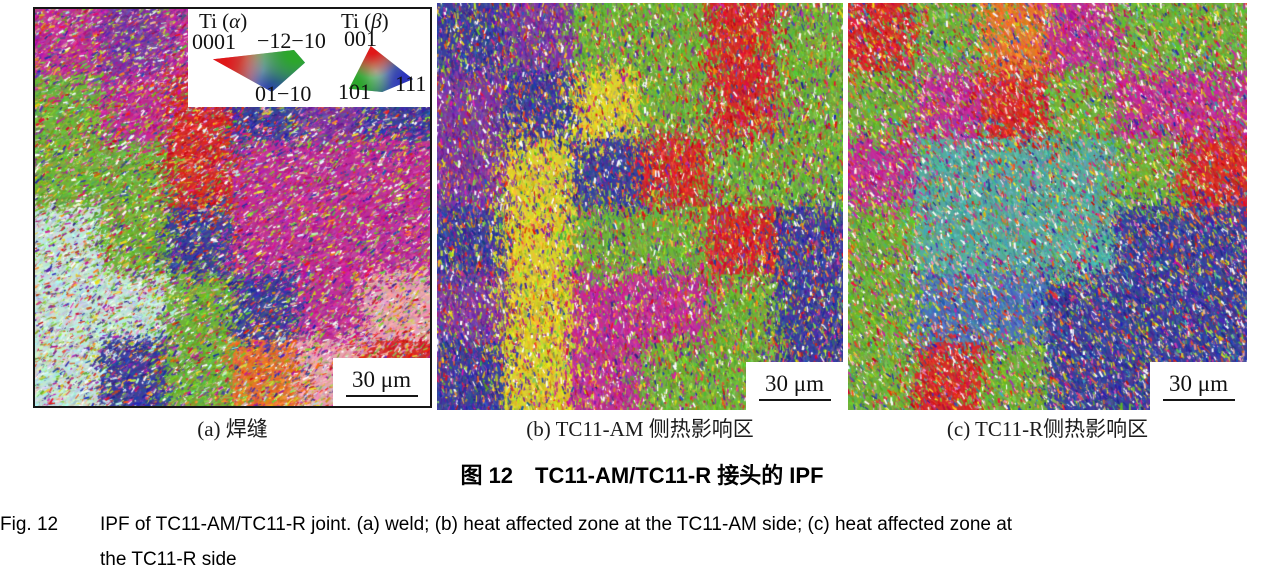  I want to click on alpha-index-0001: 0001, so click(214, 41).